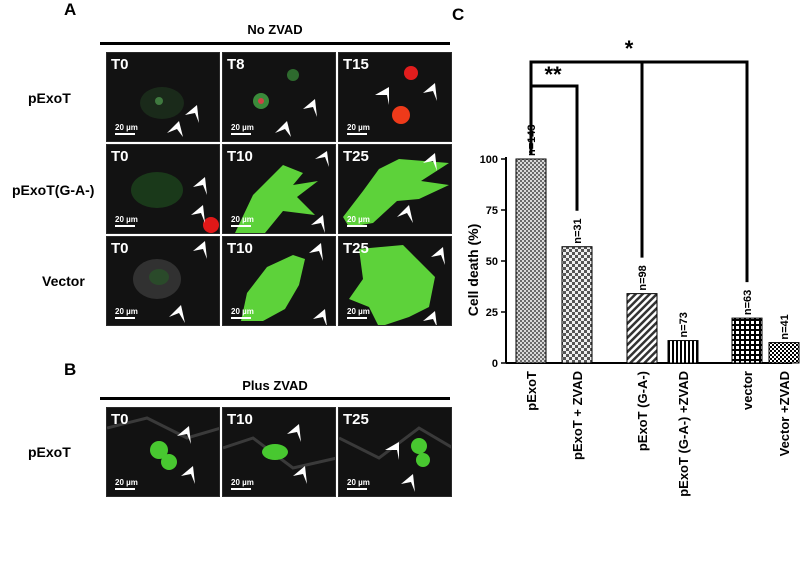  I want to click on y-tick-label: 50, so click(492, 262).